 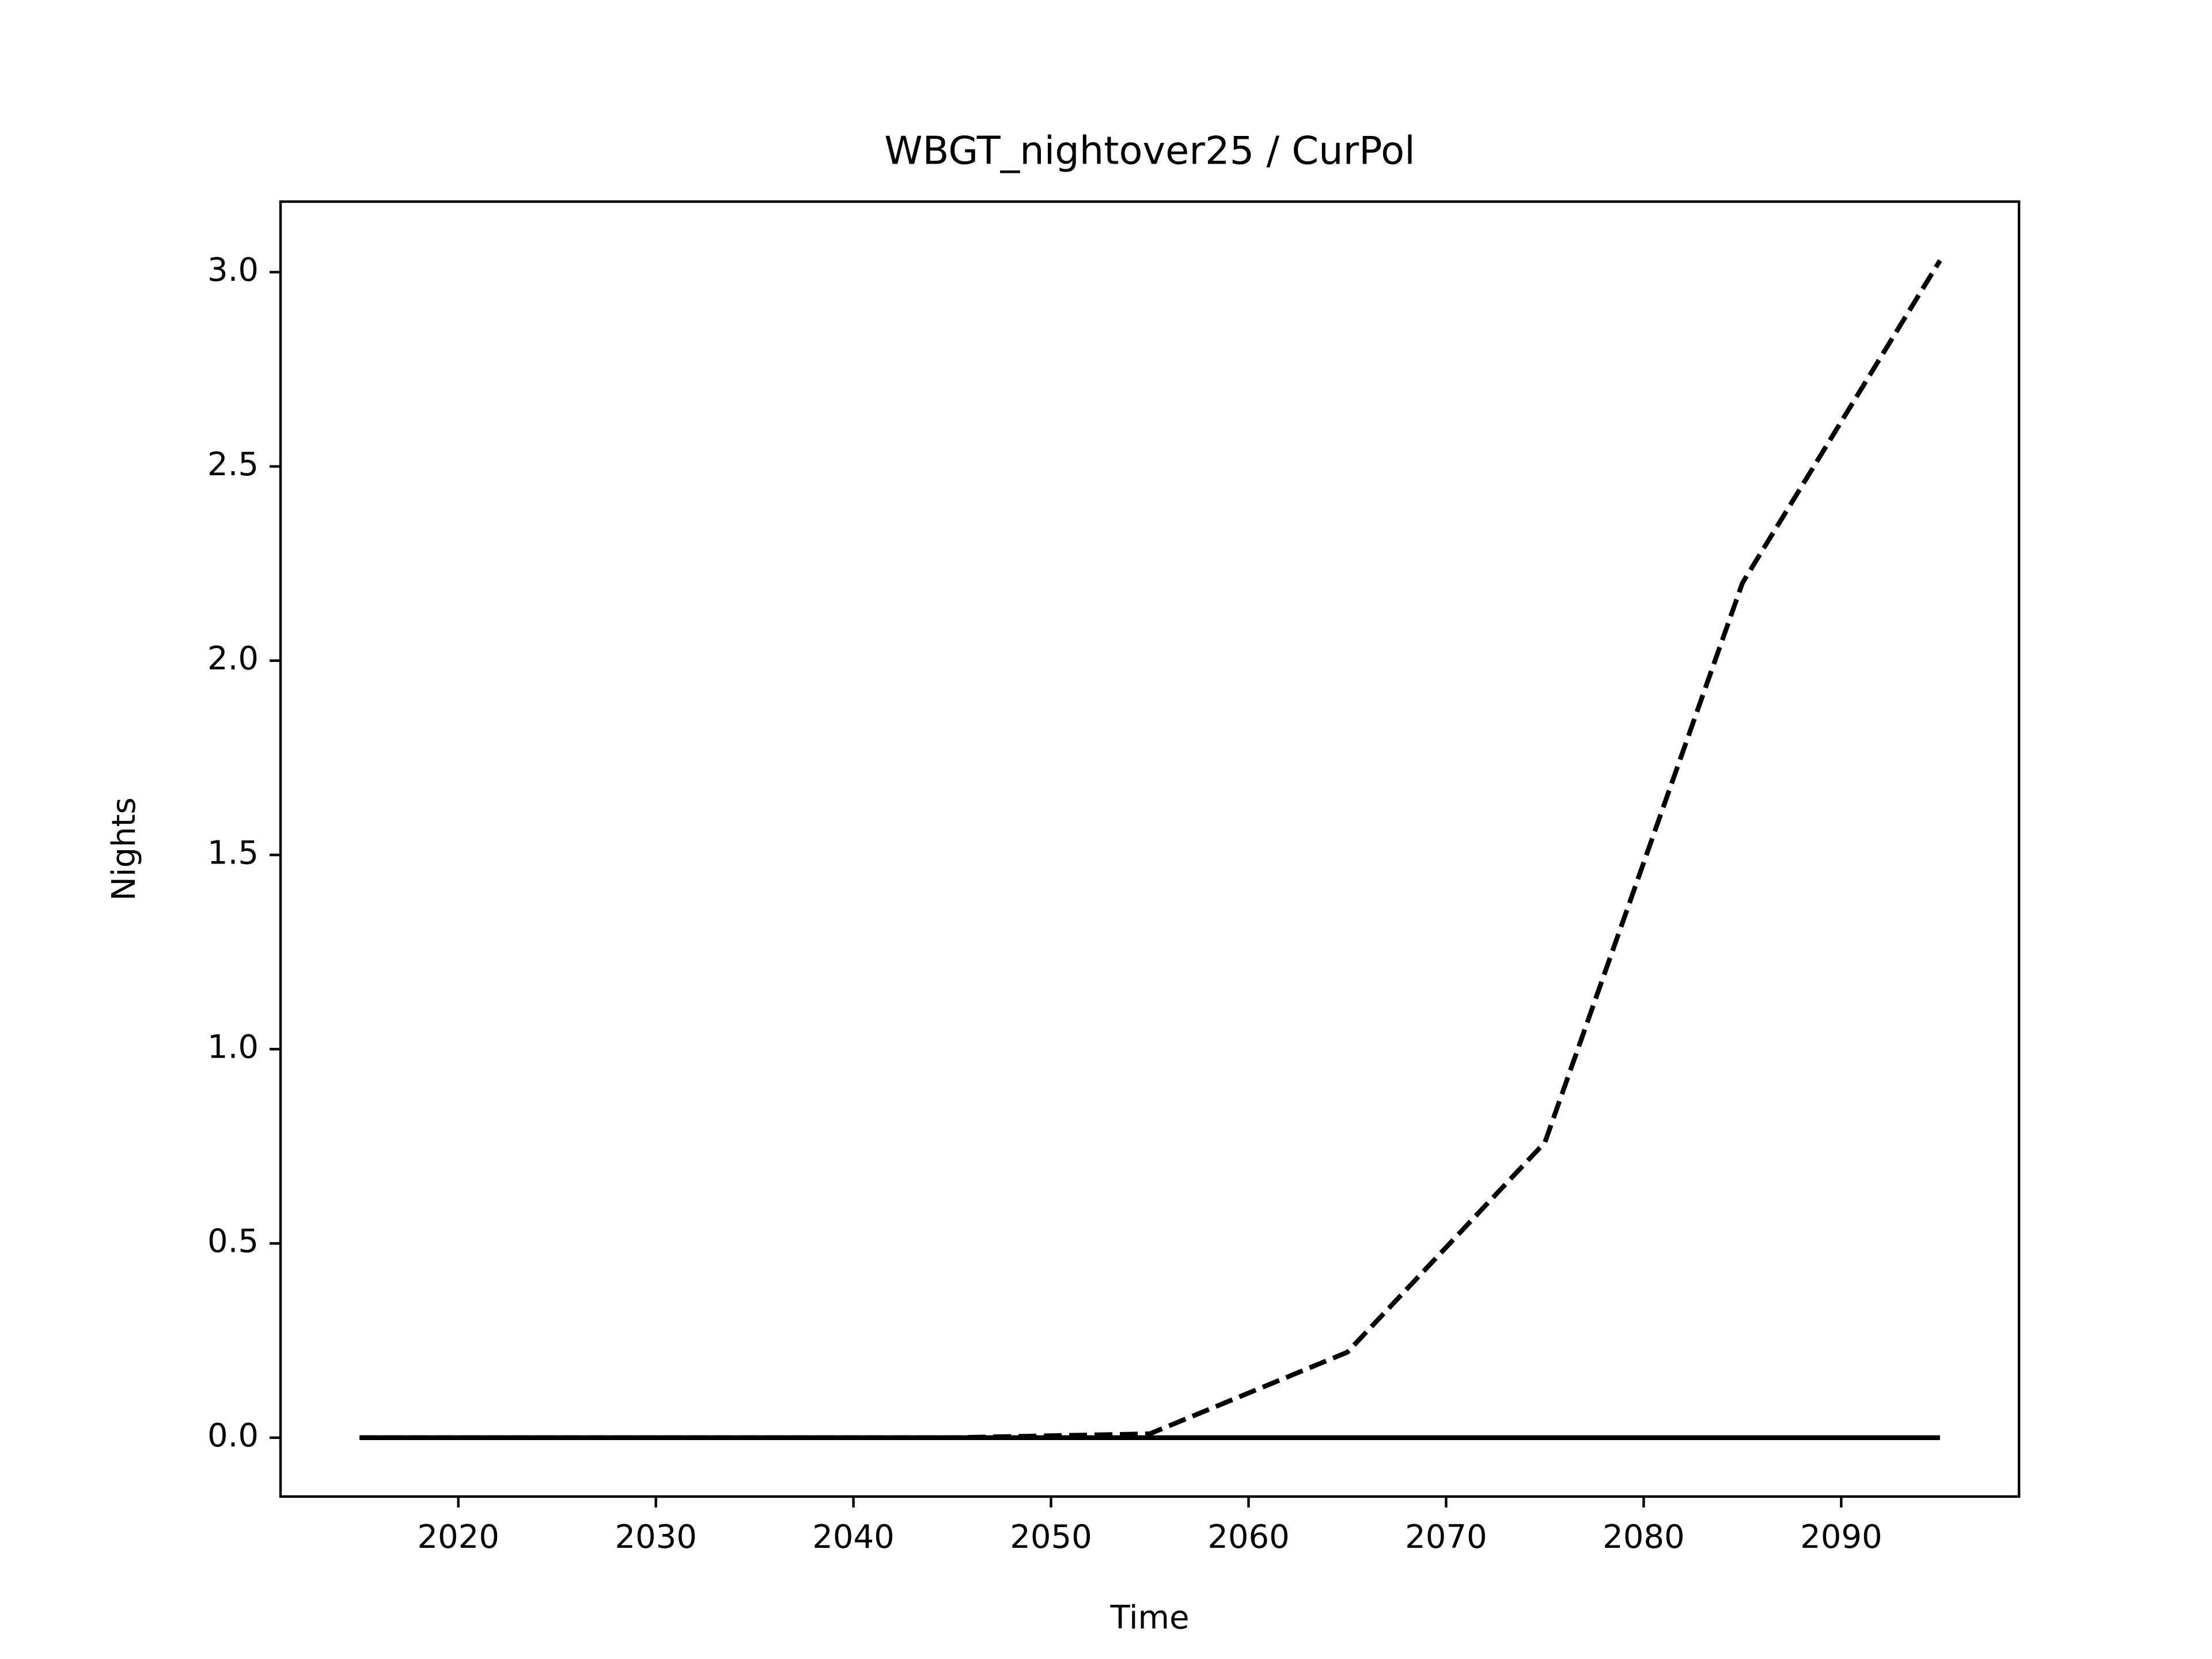 What do you see at coordinates (233, 853) in the screenshot?
I see `y-tick-label: 1.5` at bounding box center [233, 853].